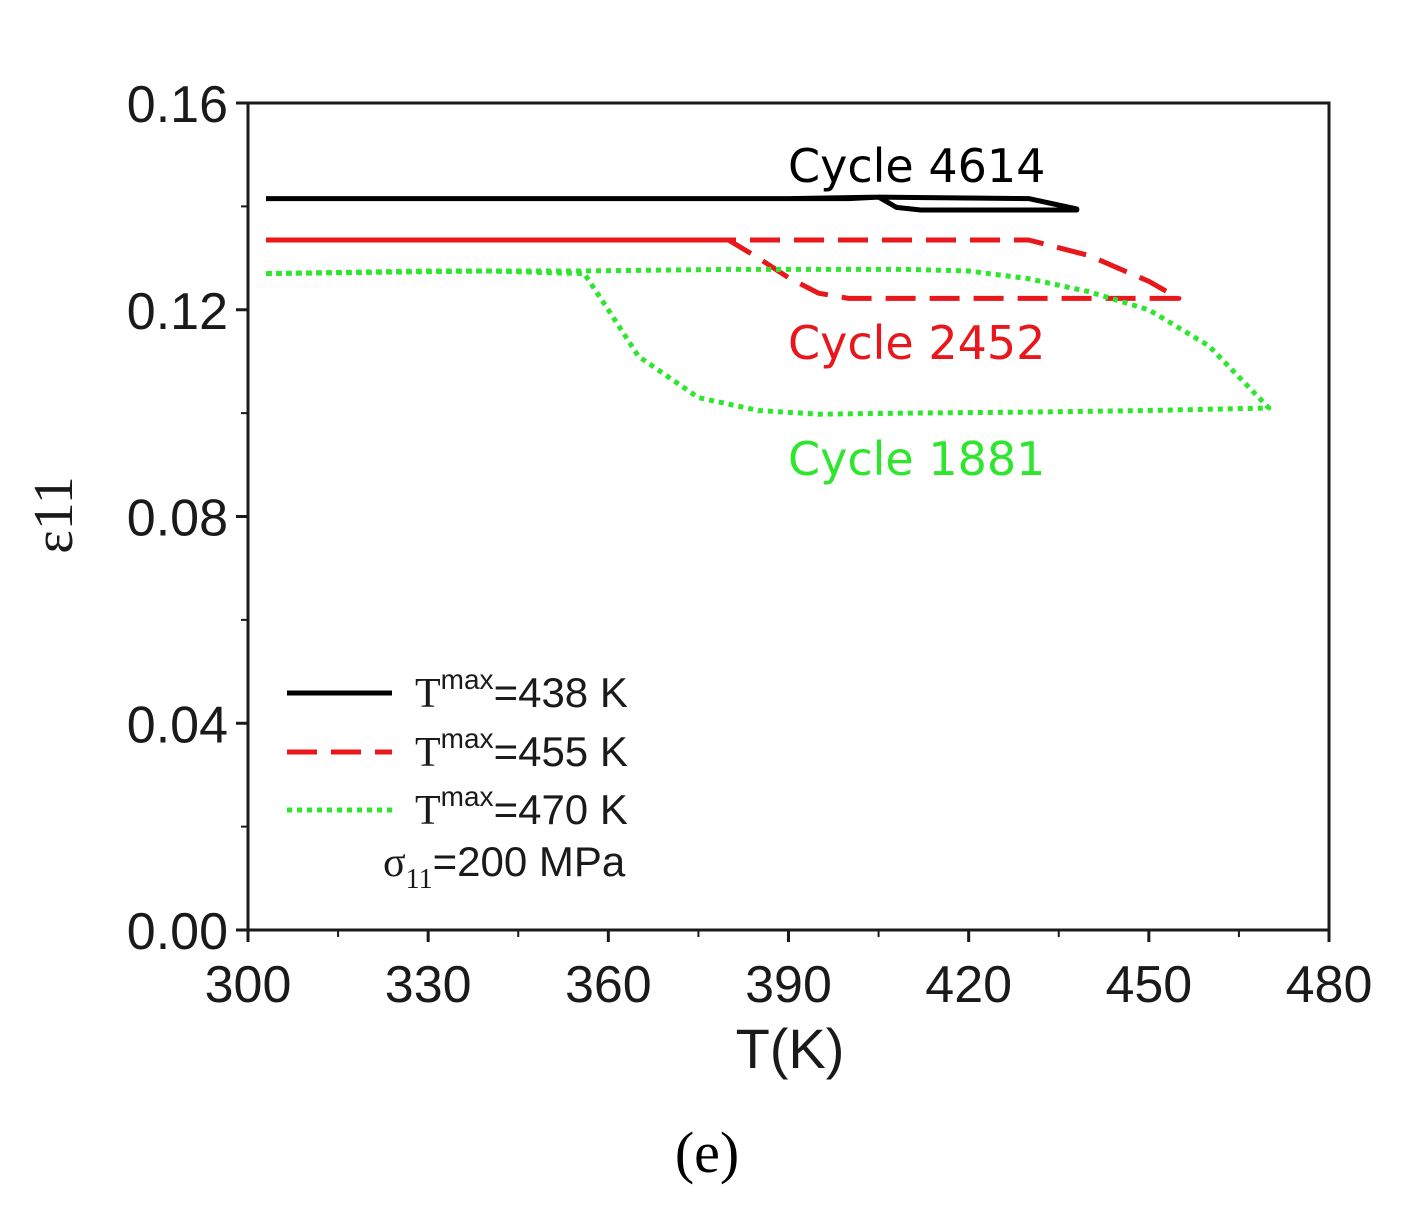  What do you see at coordinates (1329, 985) in the screenshot?
I see `x-tick-label: 480` at bounding box center [1329, 985].